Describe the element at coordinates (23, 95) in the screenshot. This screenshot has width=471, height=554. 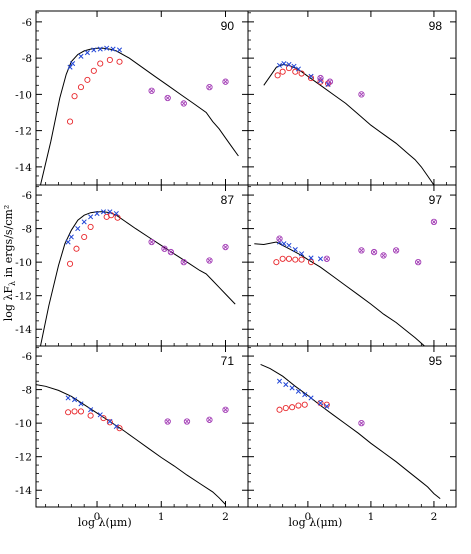
I see `y-tick-label: -10` at that location.